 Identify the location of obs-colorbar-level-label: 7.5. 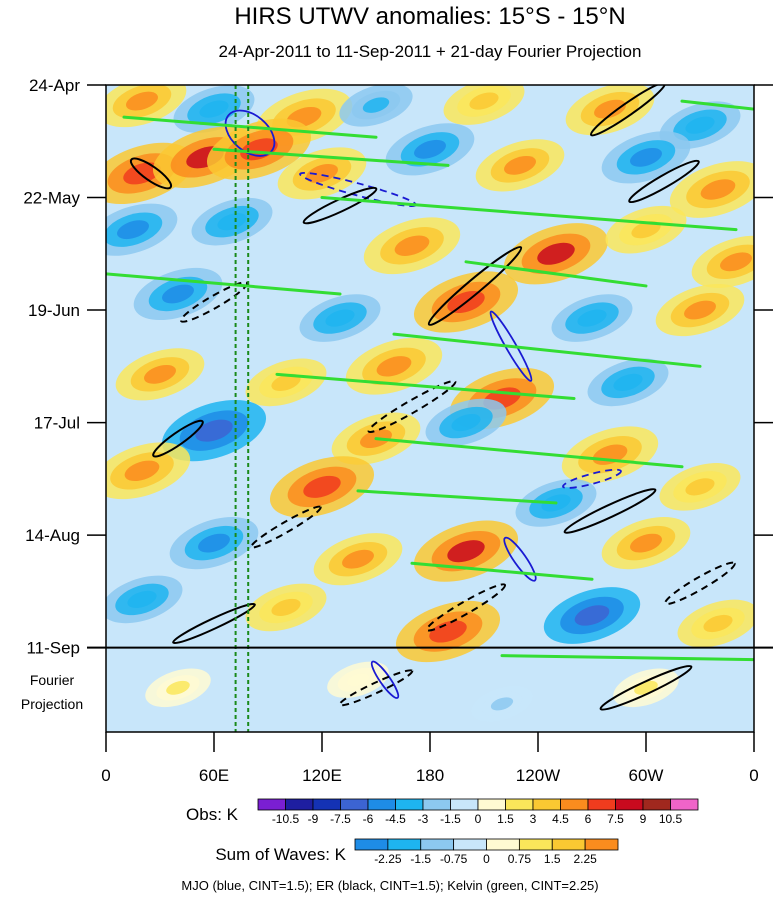
(615, 819).